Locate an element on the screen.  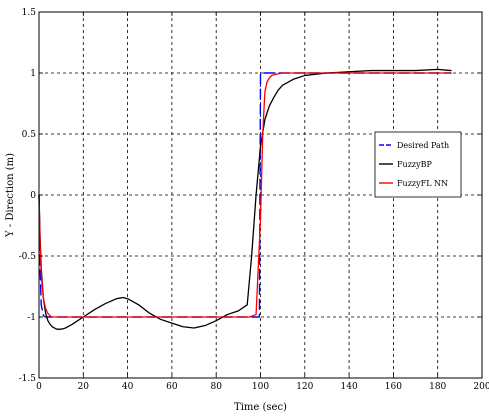
legend-label: Desired Path is located at coordinates (423, 145).